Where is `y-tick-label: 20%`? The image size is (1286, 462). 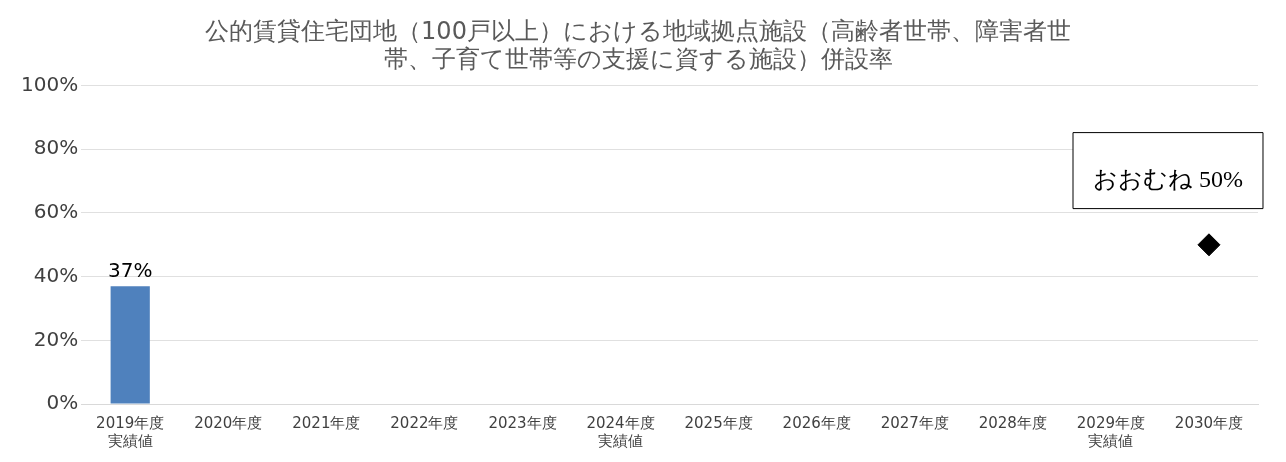
y-tick-label: 20% is located at coordinates (56, 338).